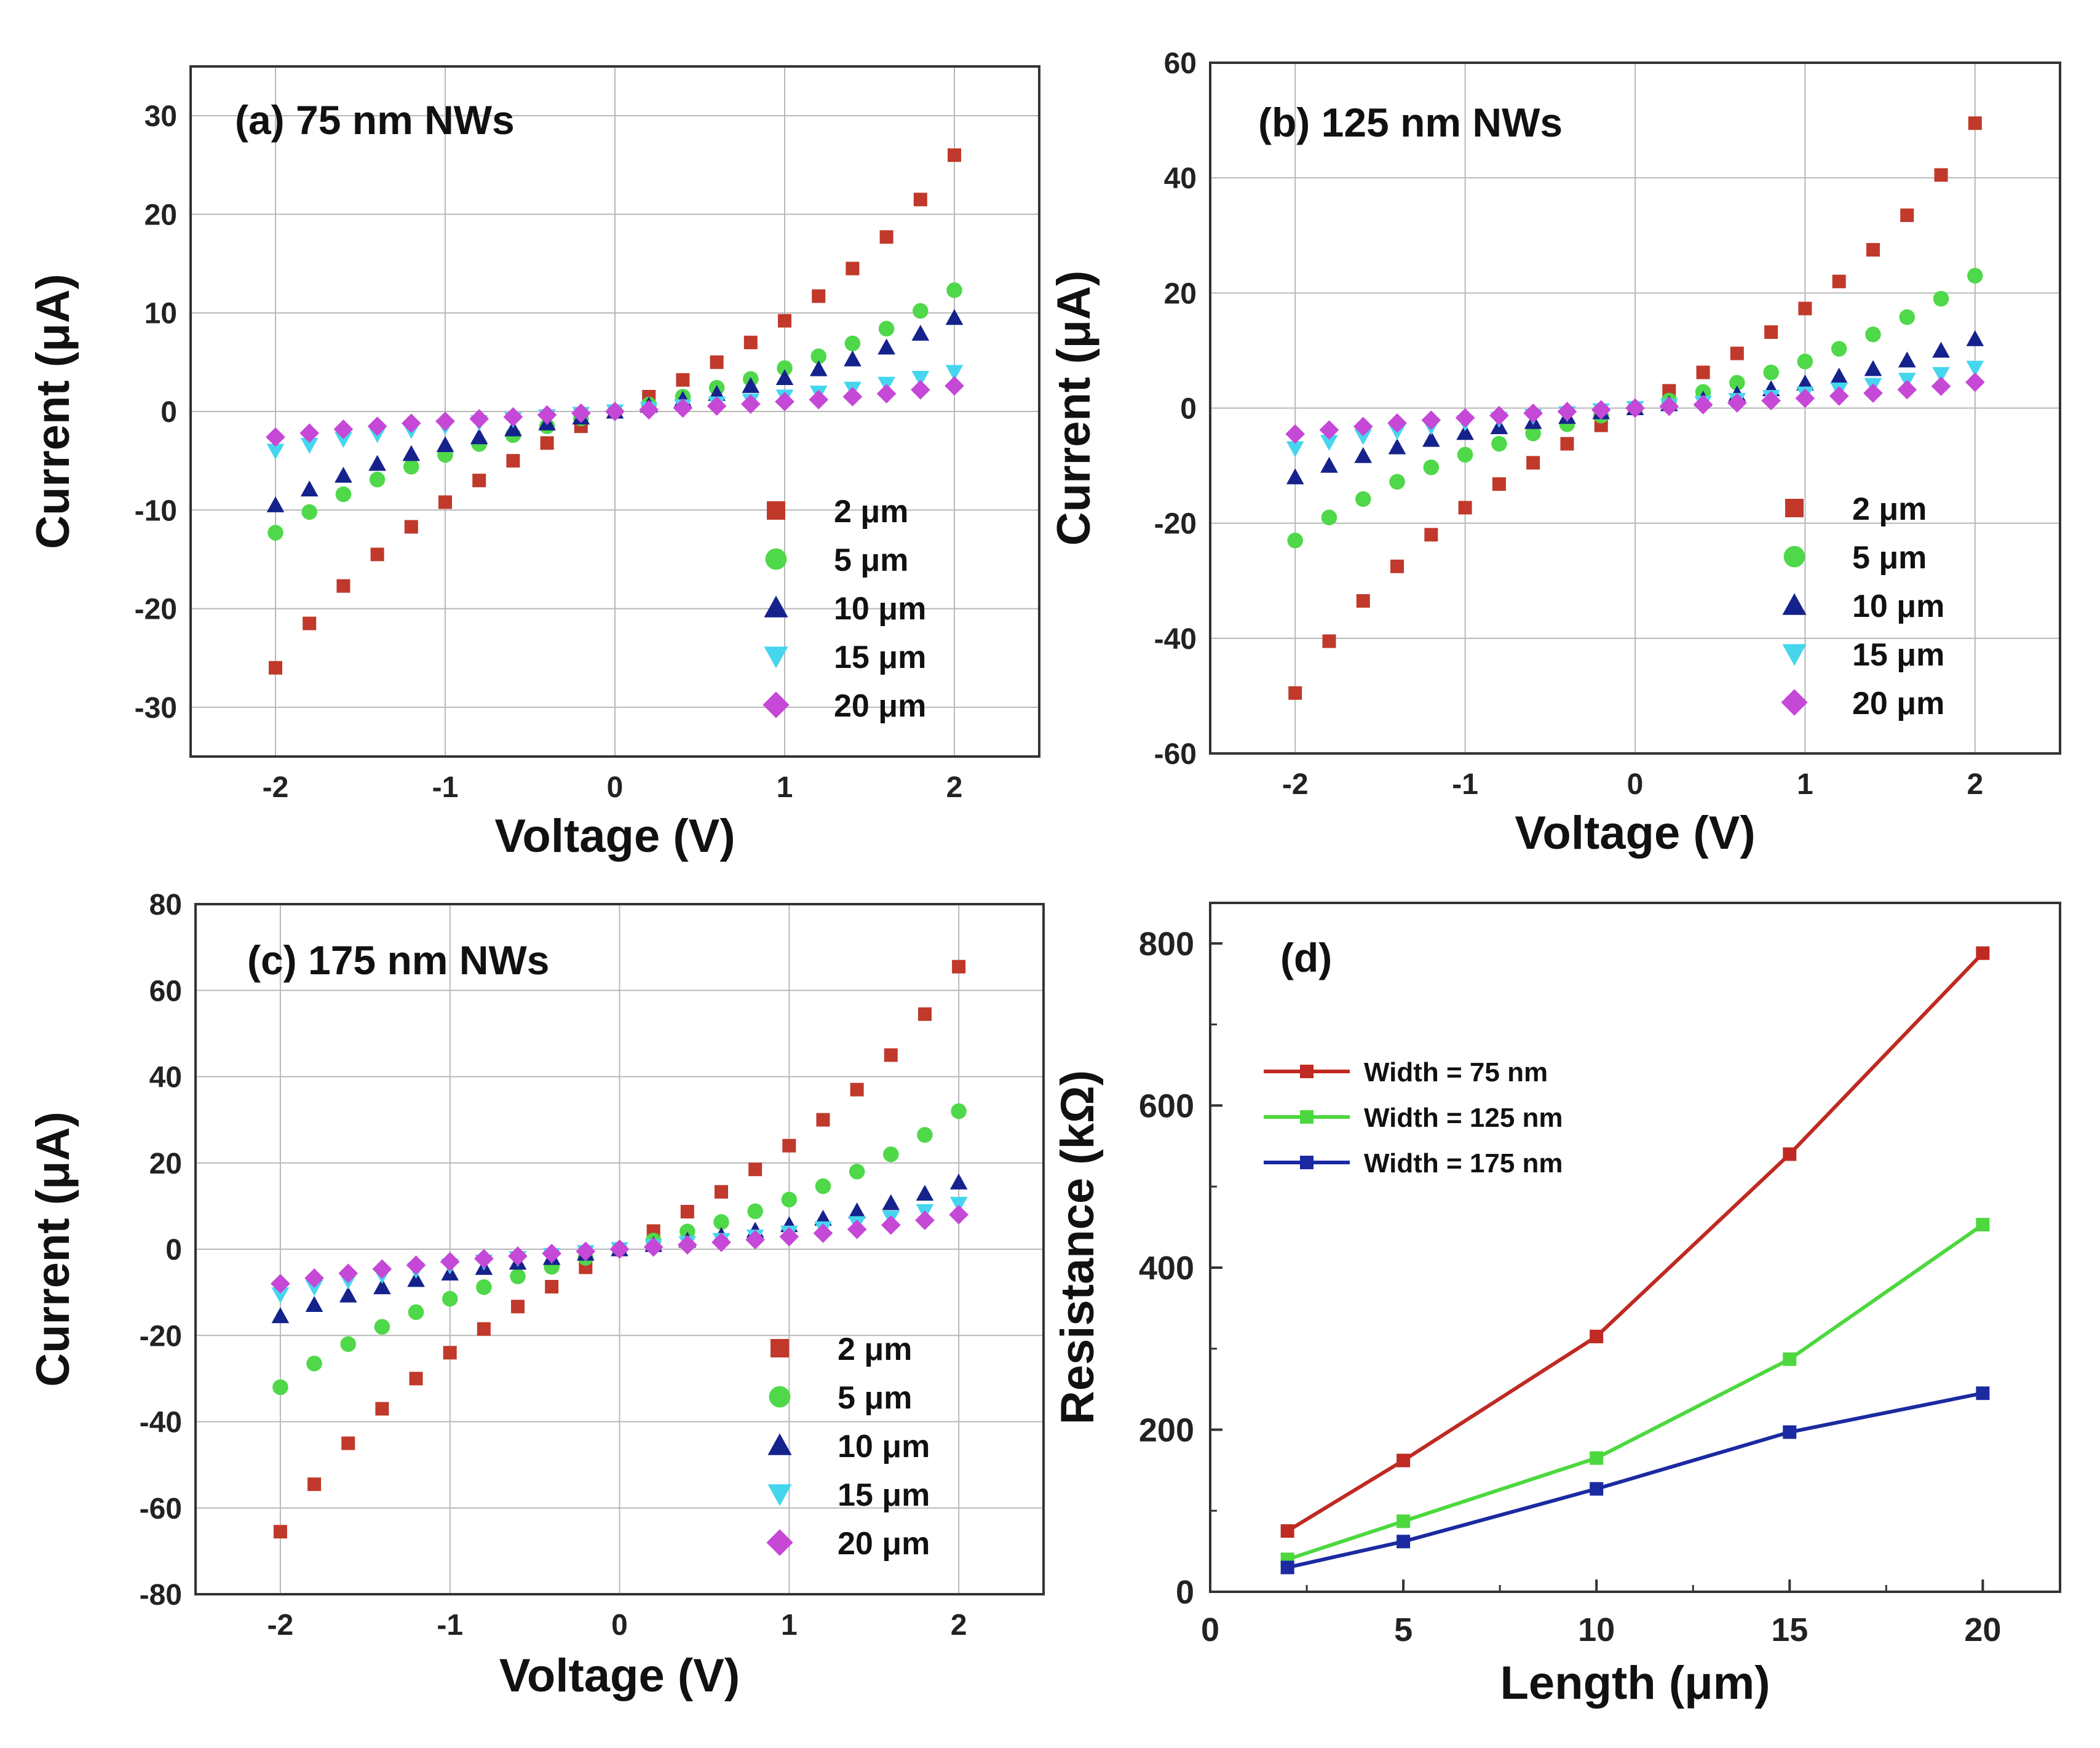 This screenshot has width=2100, height=1748. I want to click on panel-c-xtick-label: 2, so click(959, 1625).